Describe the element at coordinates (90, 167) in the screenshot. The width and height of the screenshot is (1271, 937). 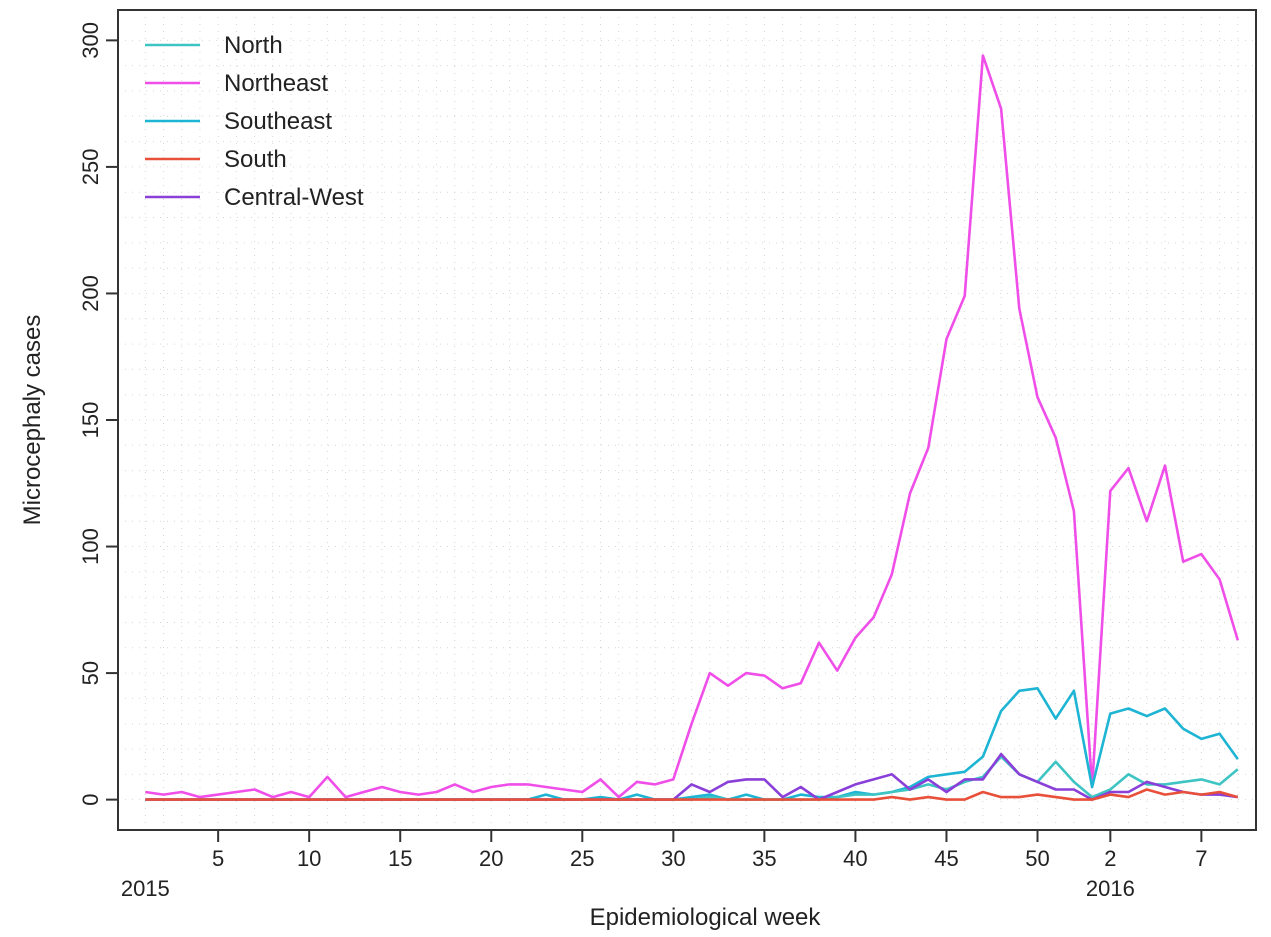
I see `y-tick-label: 250` at that location.